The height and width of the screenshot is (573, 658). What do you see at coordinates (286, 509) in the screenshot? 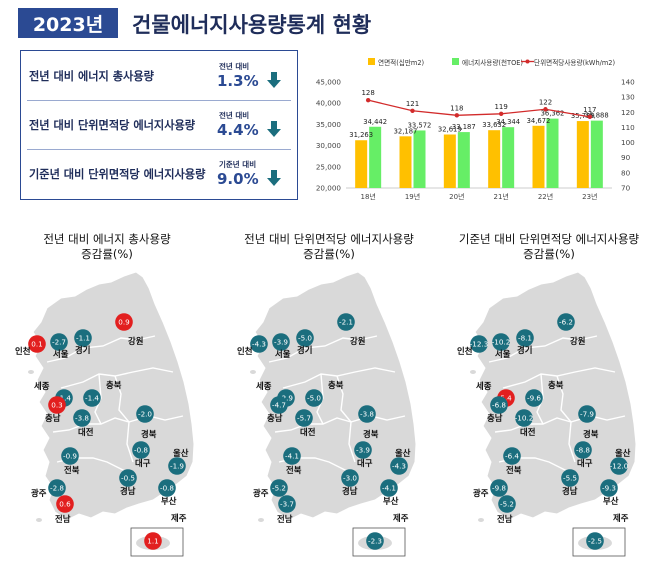
I see `region-marker-전남: -3.7 전남` at bounding box center [286, 509].